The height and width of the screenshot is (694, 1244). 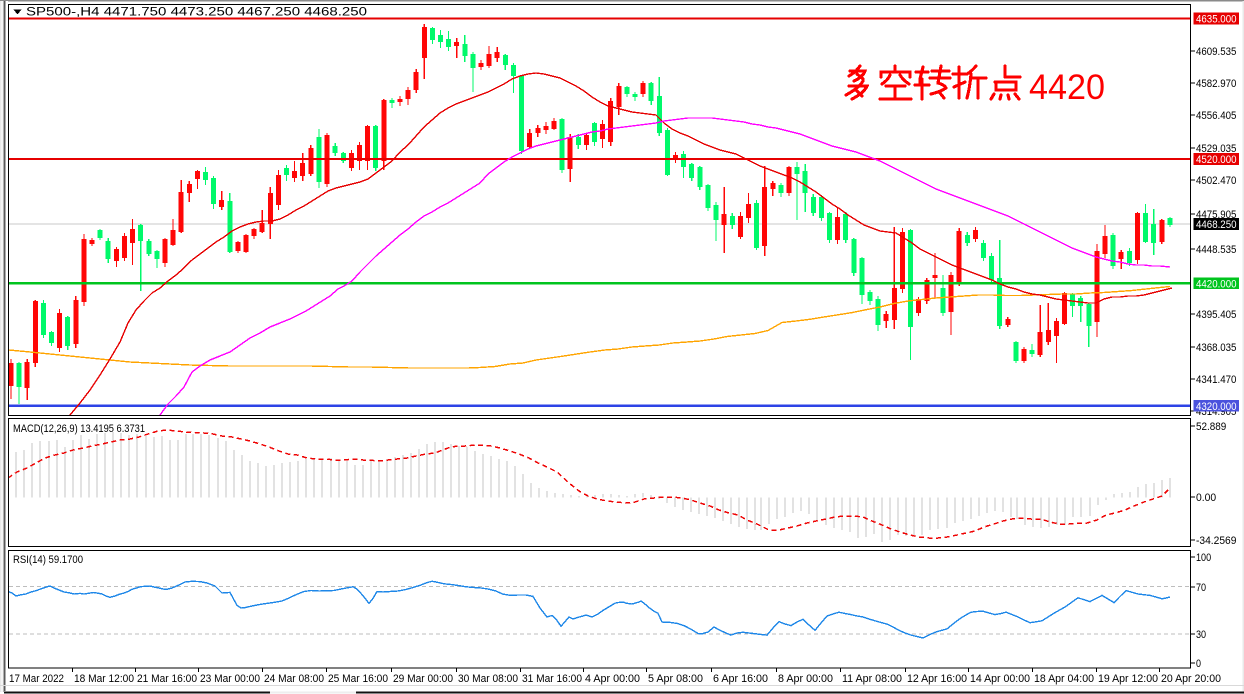 What do you see at coordinates (1216, 315) in the screenshot?
I see `svg-text: 4395.405` at bounding box center [1216, 315].